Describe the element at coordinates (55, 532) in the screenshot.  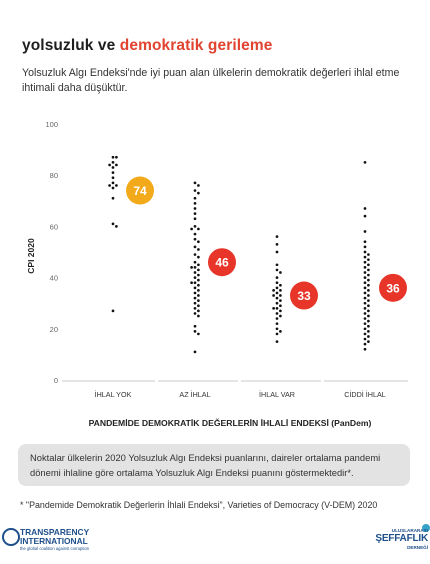
I see `ti-logo-line1: TRANSPARENCY` at that location.